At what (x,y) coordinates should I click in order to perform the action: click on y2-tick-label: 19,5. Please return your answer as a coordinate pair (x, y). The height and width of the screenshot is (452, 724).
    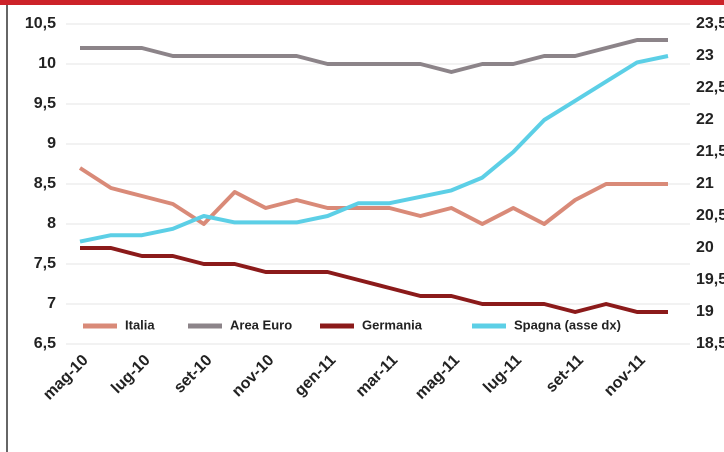
    Looking at the image, I should click on (710, 279).